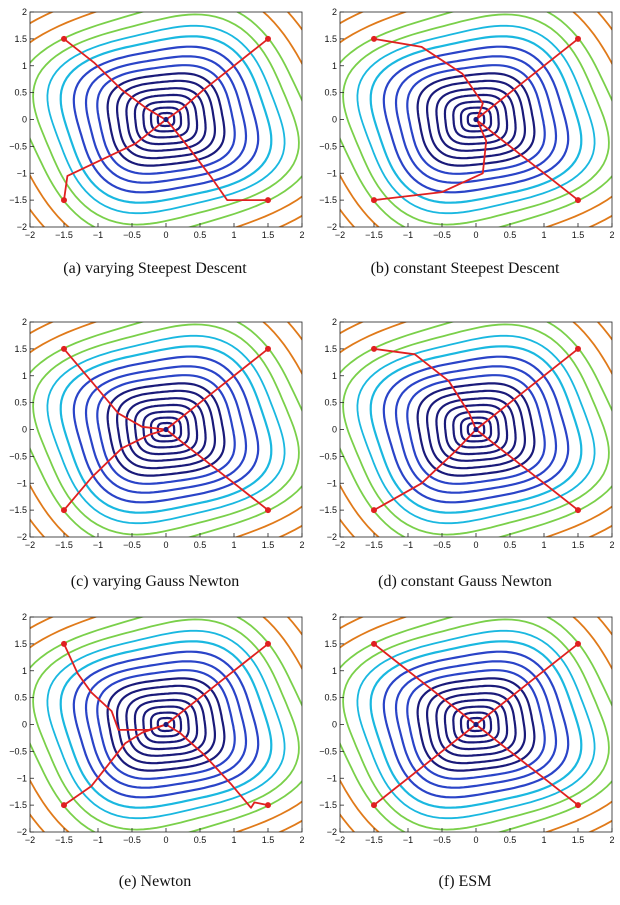 The width and height of the screenshot is (620, 905). What do you see at coordinates (233, 840) in the screenshot?
I see `x-tick-label: 1` at bounding box center [233, 840].